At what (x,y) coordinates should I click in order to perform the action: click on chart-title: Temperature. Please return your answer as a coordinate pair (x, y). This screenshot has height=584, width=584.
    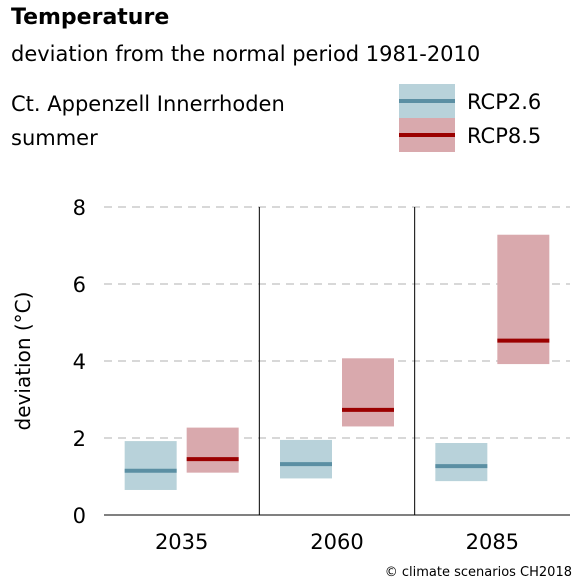
    Looking at the image, I should click on (90, 17).